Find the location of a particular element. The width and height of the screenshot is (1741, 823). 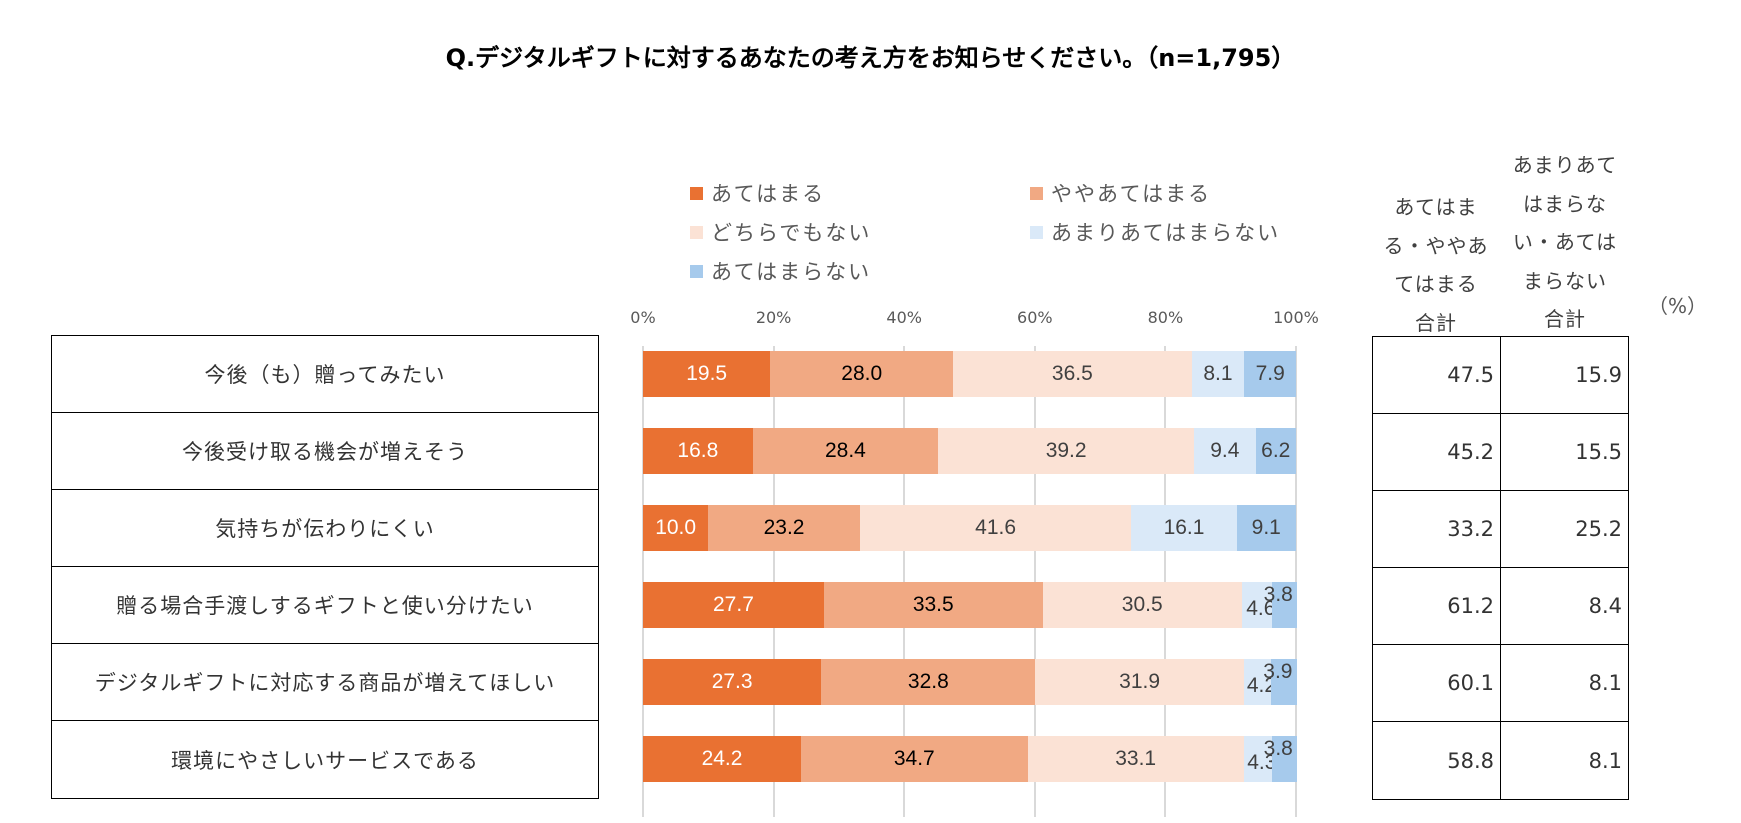

summary-row: 58.8 8.1 is located at coordinates (1500, 760).